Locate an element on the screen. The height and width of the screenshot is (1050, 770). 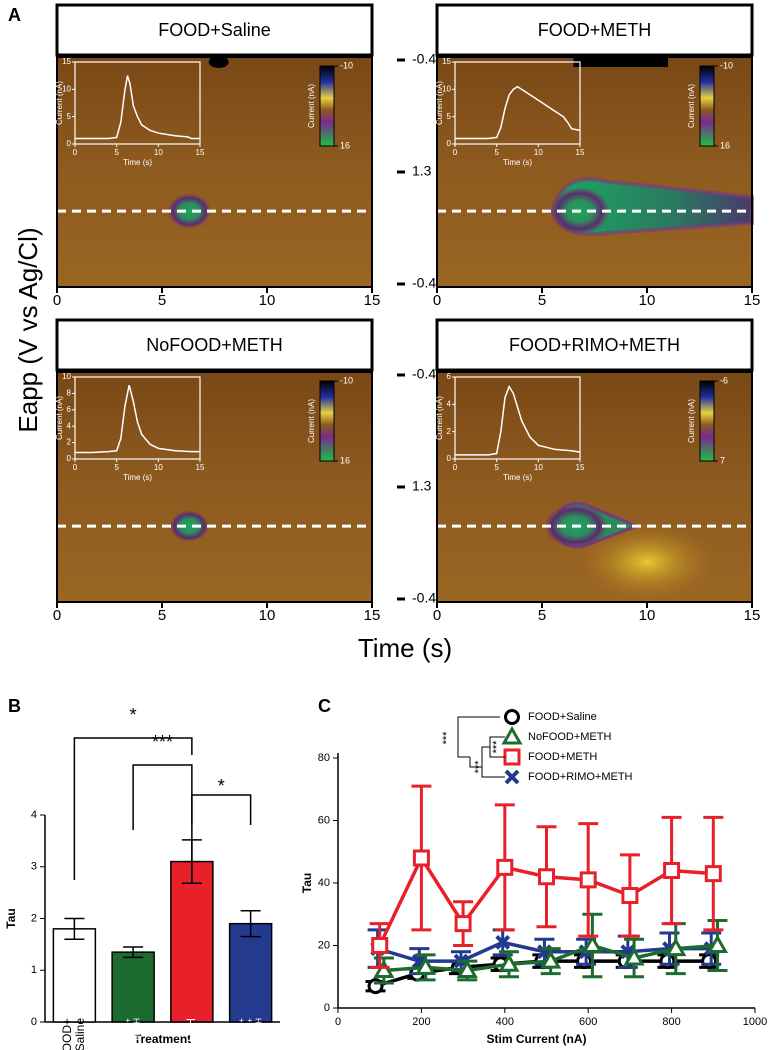
y-tick-label: 1 is located at coordinates (34, 970).